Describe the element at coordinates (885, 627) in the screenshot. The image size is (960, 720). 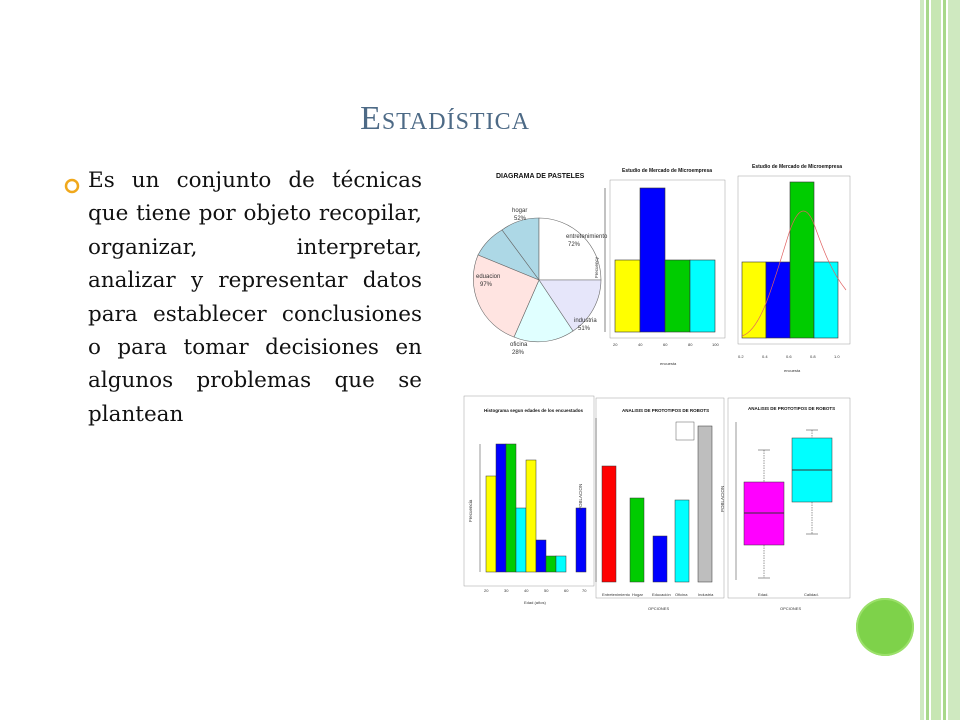
I see `green-circle-decoration` at that location.